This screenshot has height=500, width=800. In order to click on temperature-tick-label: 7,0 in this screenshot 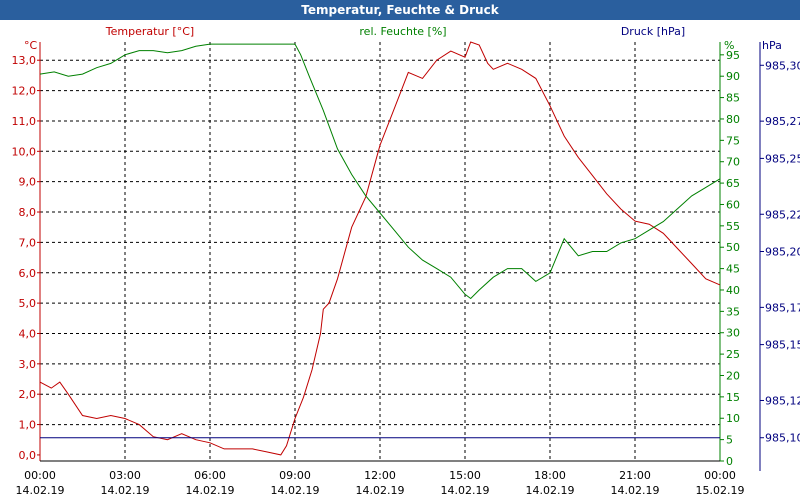, I will do `click(28, 242)`.